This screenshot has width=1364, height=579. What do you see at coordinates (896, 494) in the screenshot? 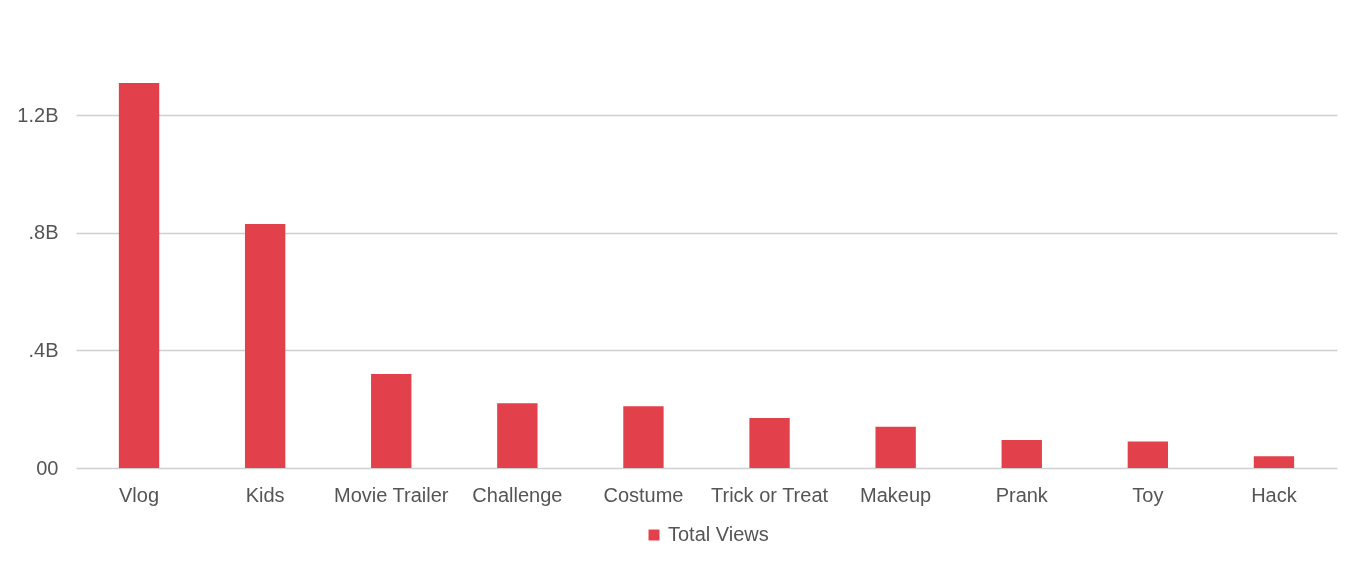
I see `x-tick-label: Makeup` at bounding box center [896, 494].